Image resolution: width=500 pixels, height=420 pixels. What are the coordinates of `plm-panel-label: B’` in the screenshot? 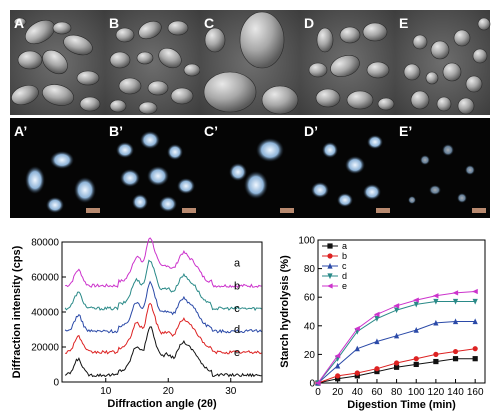 It's located at (116, 131).